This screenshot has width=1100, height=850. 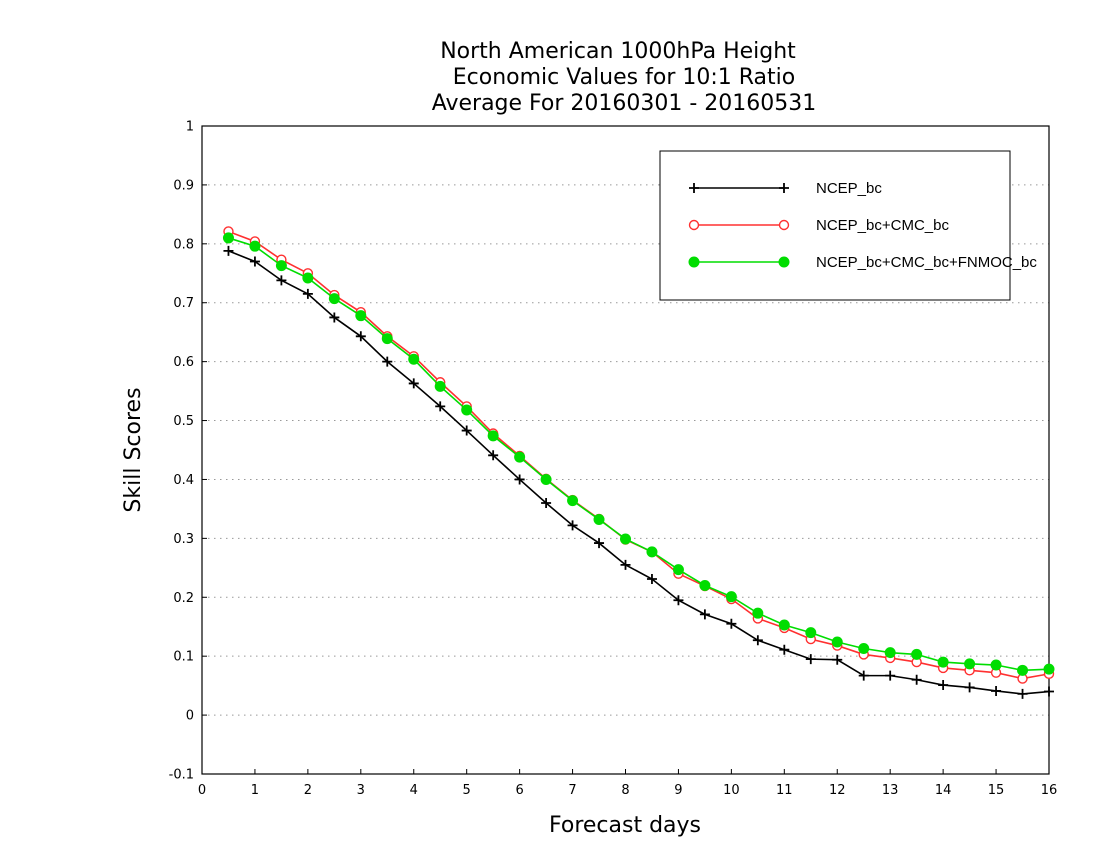 I want to click on x-tick-label-14: 14, so click(x=943, y=790).